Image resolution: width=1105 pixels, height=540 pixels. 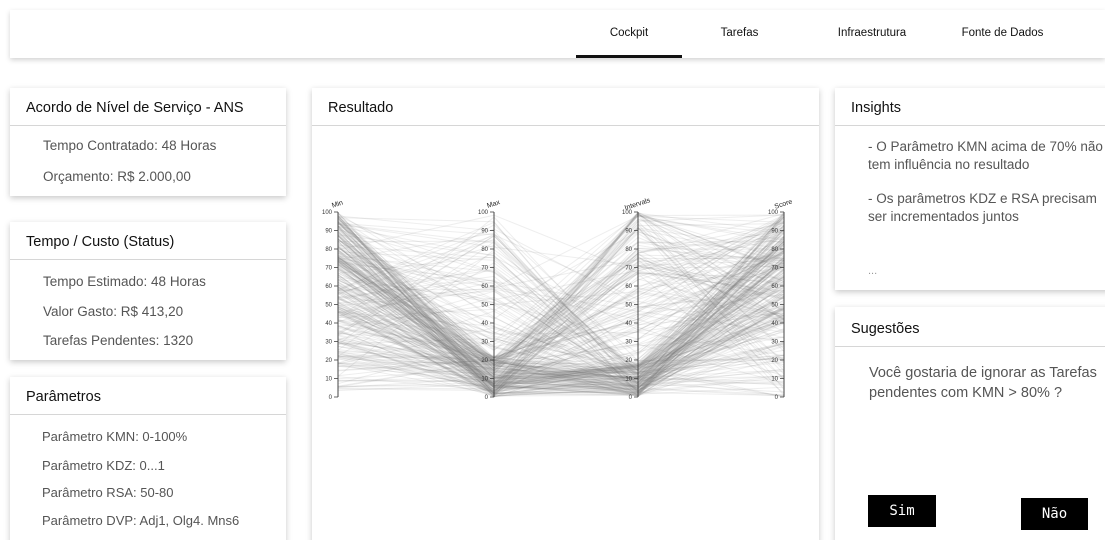 I want to click on tab-cockpit: Cockpit, so click(x=629, y=34).